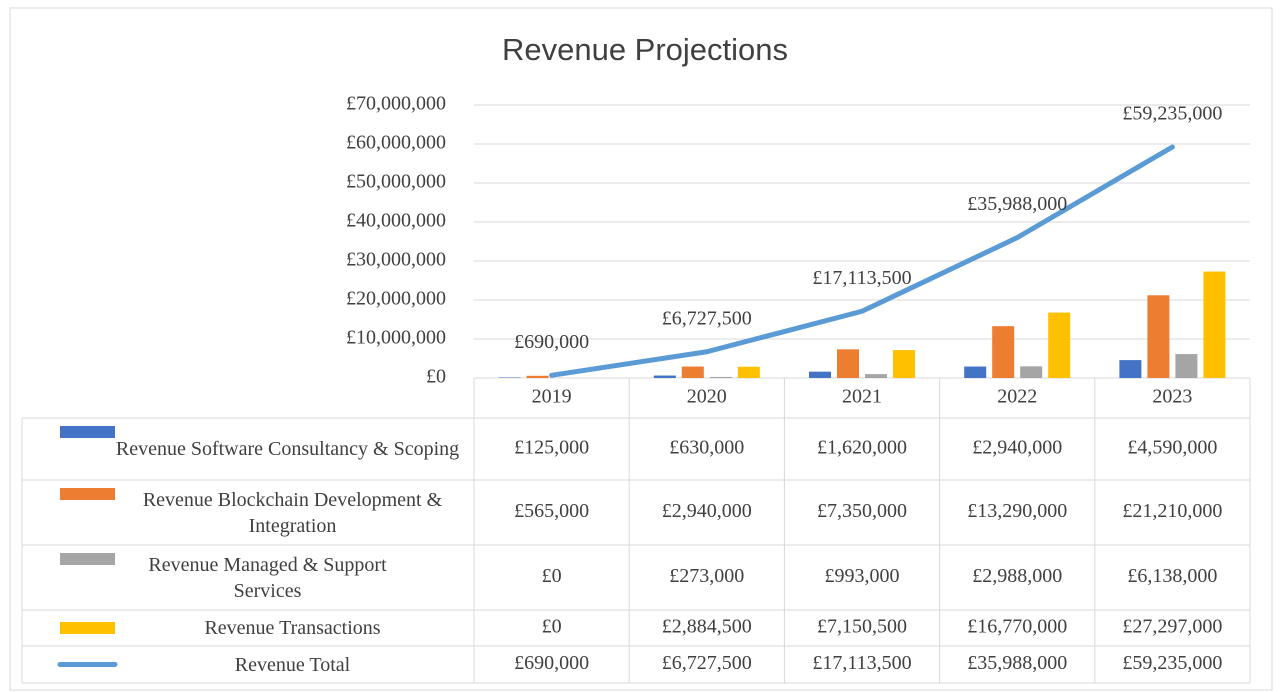 The width and height of the screenshot is (1282, 692). What do you see at coordinates (551, 342) in the screenshot?
I see `data-label: £690,000` at bounding box center [551, 342].